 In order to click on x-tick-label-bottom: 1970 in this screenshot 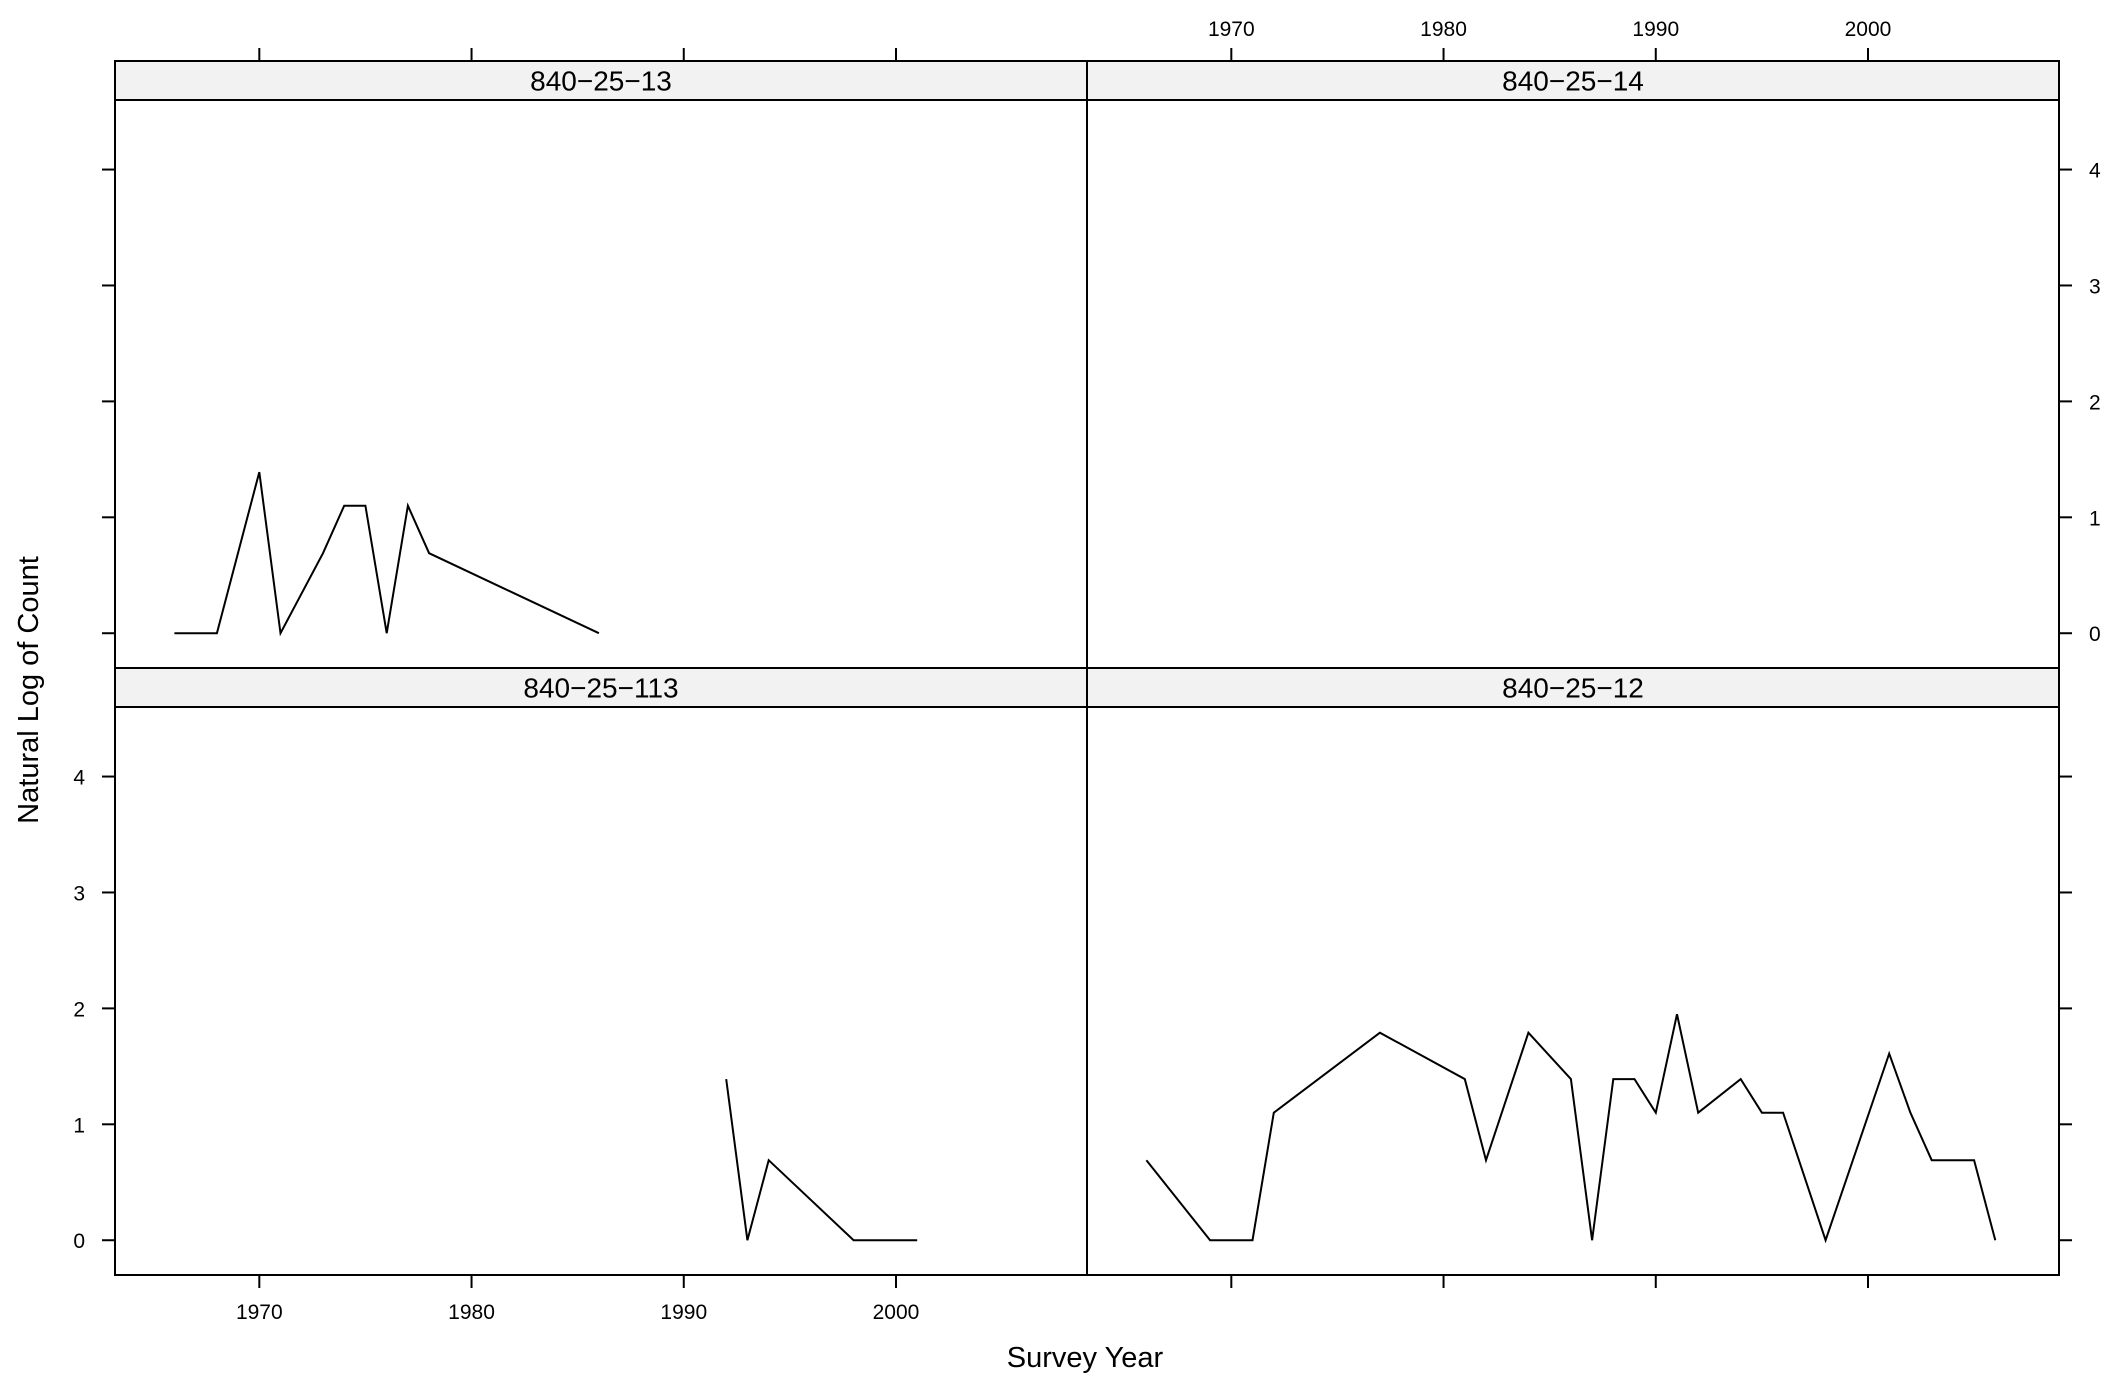, I will do `click(259, 1312)`.